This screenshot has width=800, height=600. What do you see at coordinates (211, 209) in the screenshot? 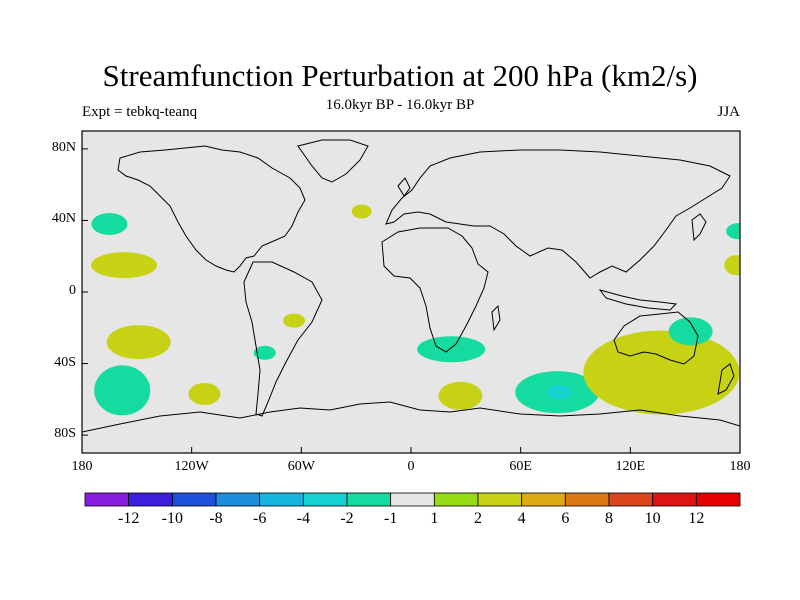
I see `coast-north-america` at bounding box center [211, 209].